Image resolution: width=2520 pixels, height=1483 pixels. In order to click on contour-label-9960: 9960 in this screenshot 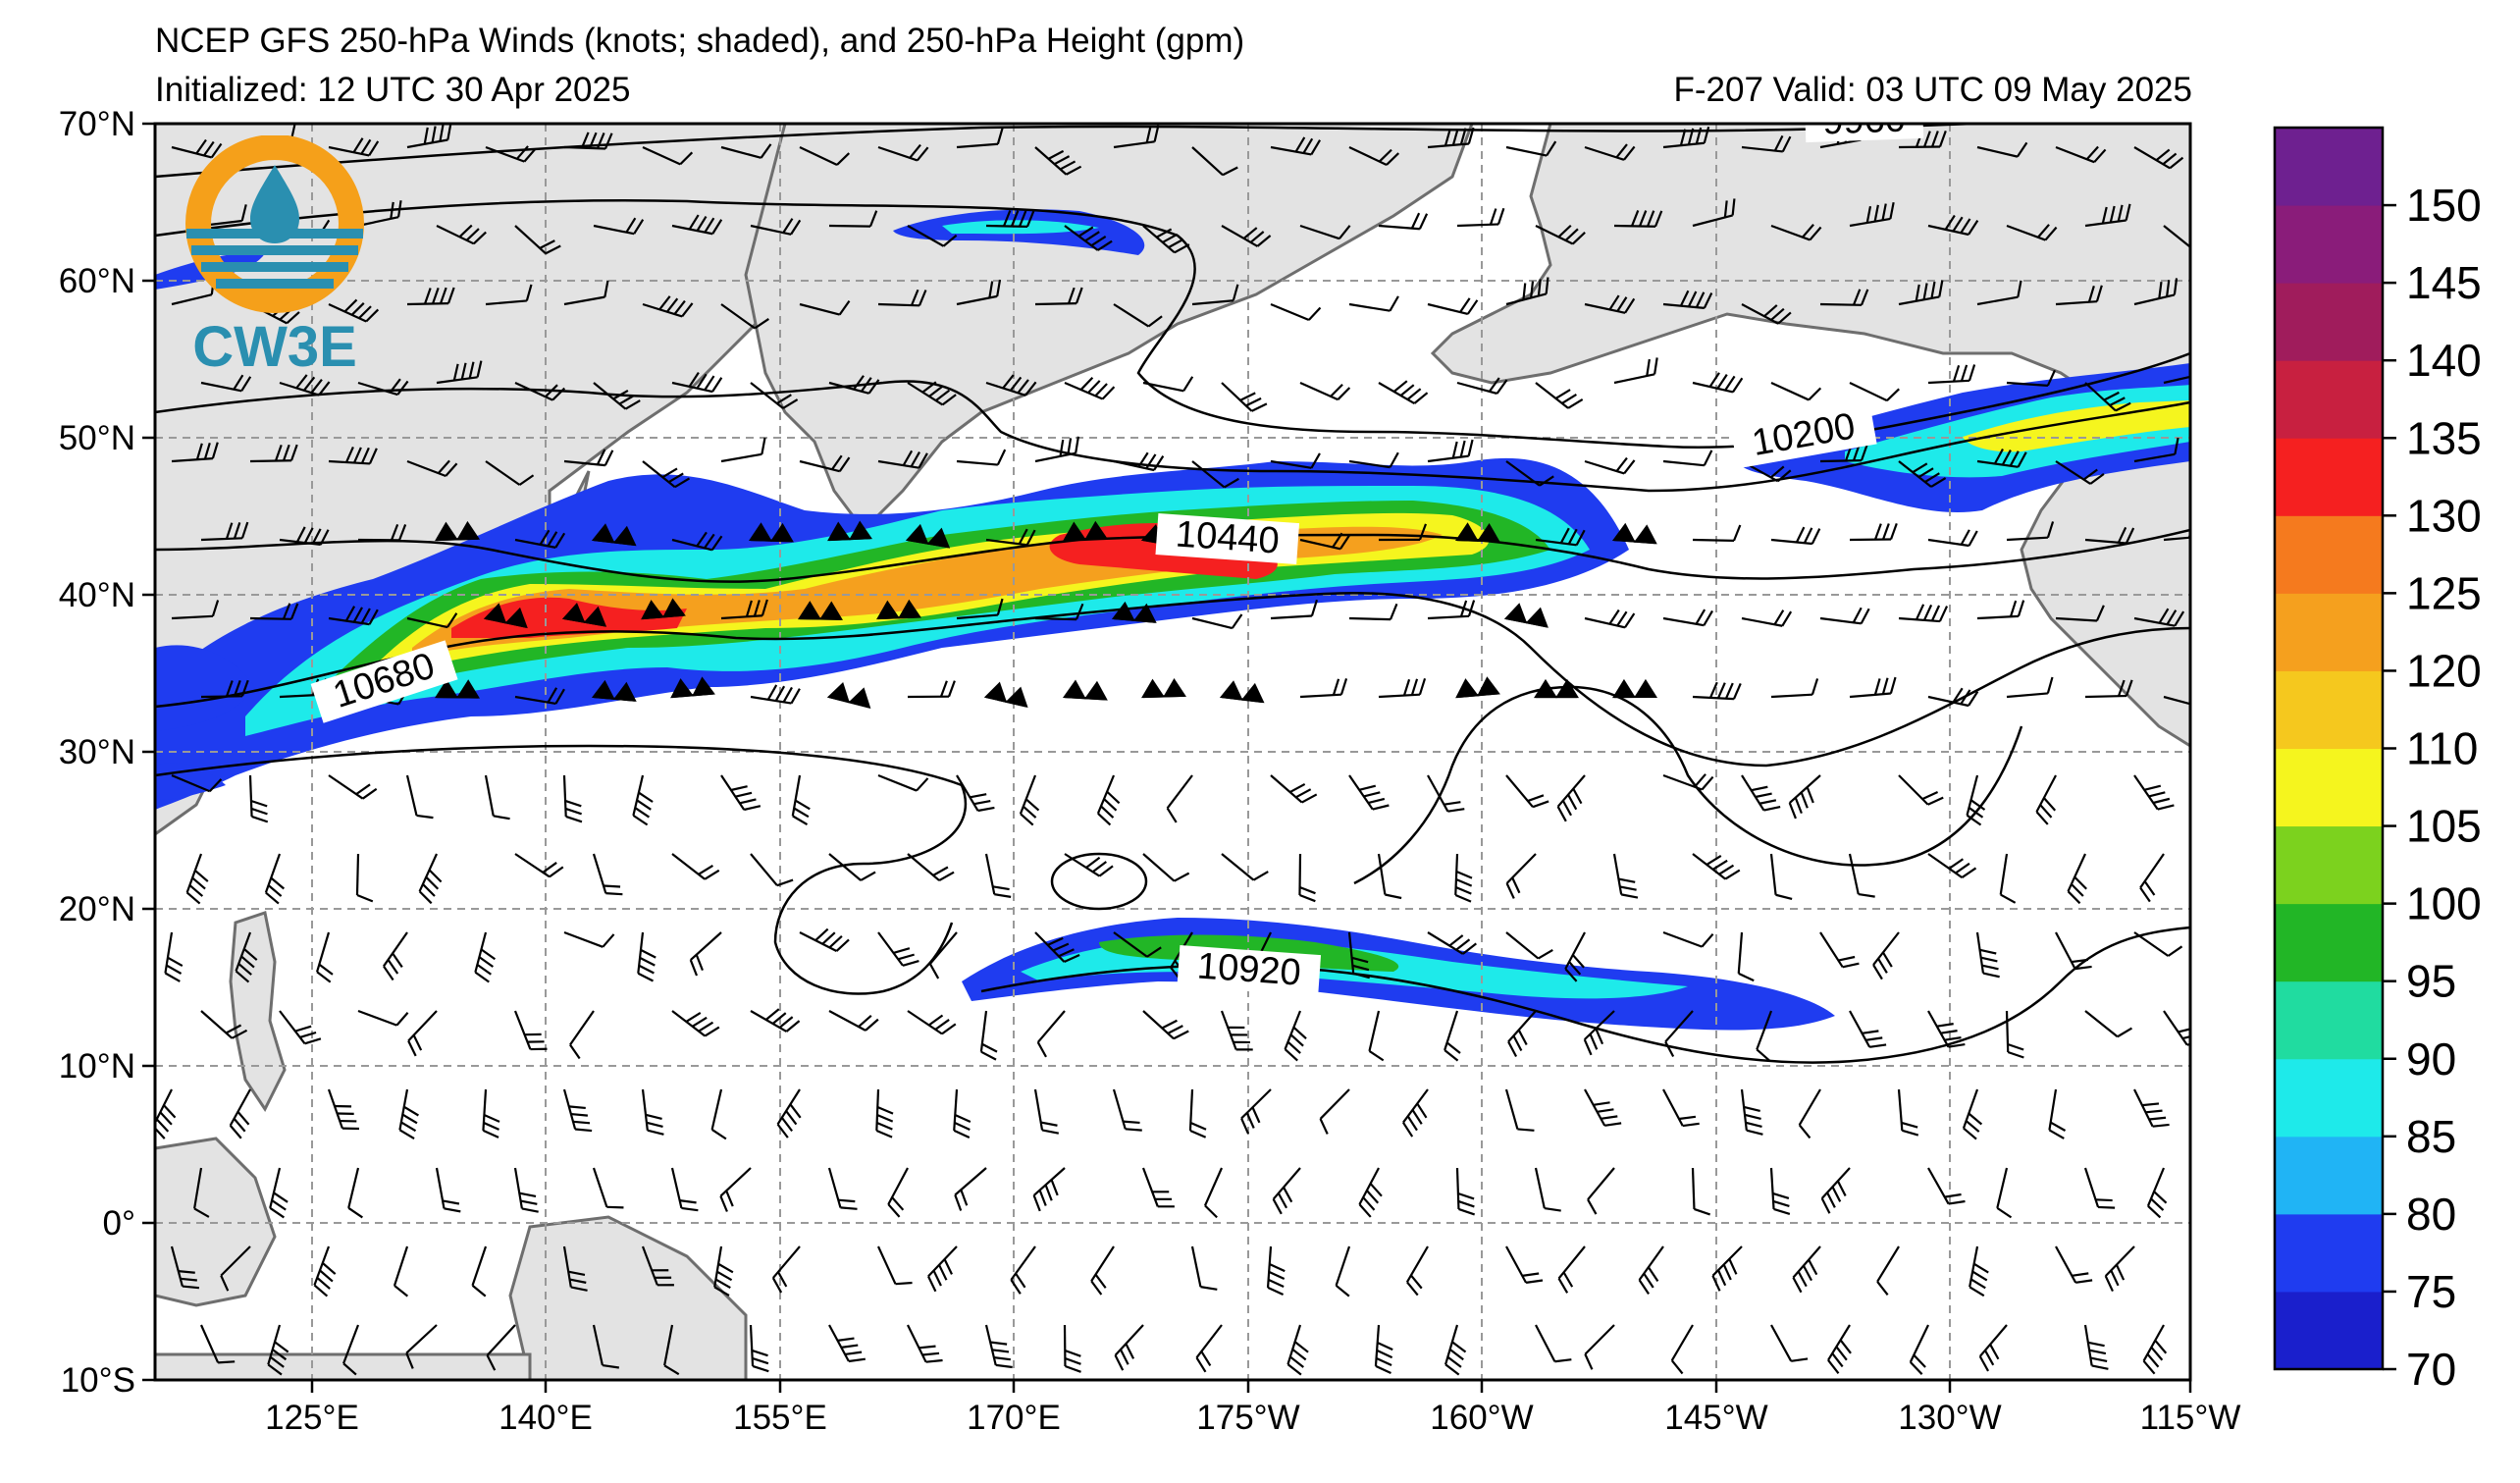, I will do `click(1864, 121)`.